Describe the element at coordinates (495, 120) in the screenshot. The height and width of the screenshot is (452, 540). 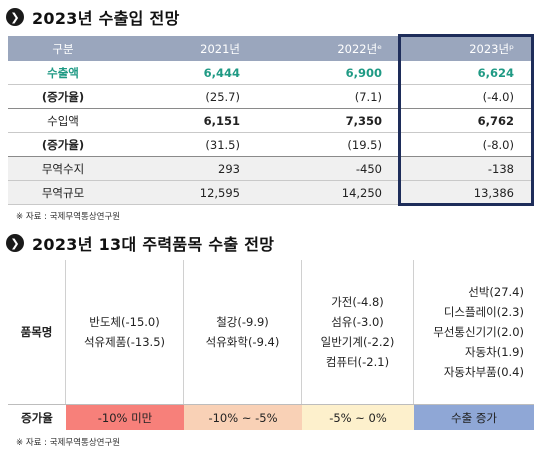
I see `cell: 6,762` at that location.